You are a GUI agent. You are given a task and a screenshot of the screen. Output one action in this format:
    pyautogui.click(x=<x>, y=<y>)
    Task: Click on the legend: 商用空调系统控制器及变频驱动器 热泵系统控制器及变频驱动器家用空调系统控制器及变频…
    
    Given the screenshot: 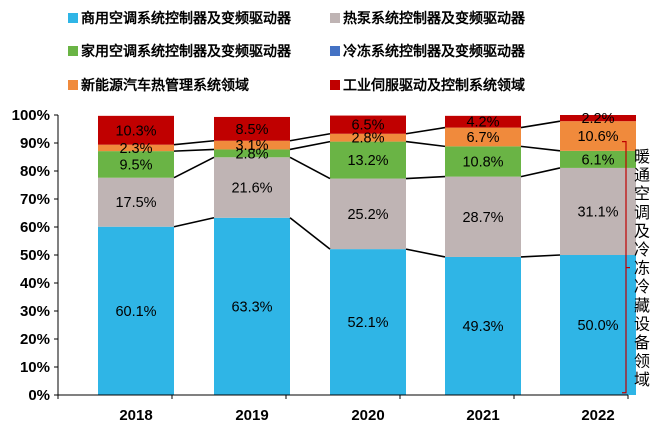 What is the action you would take?
    pyautogui.click(x=297, y=52)
    